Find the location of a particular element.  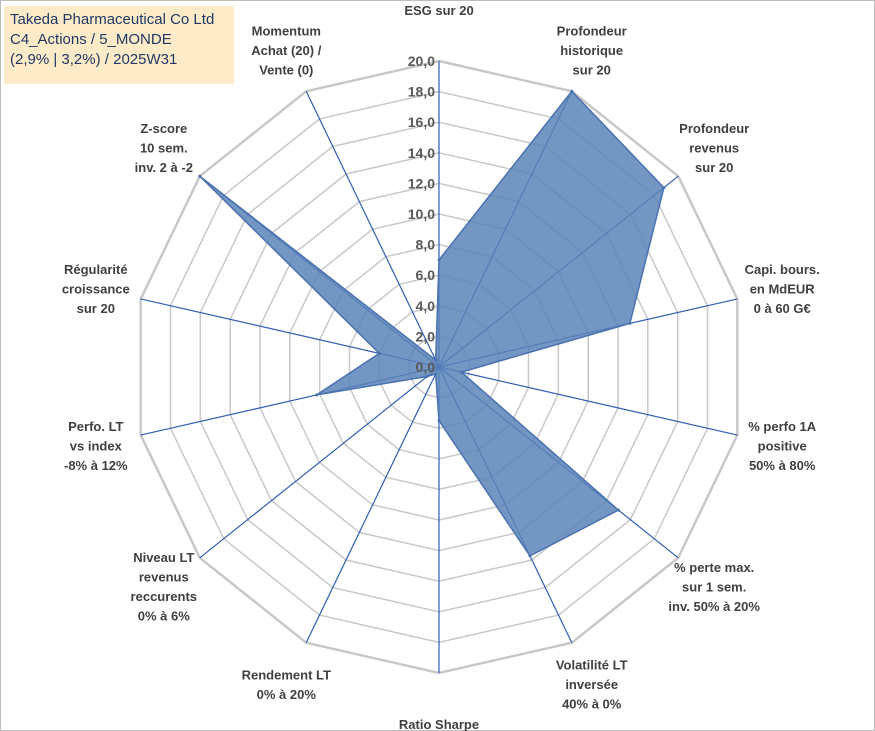

tick-label: 16,0 is located at coordinates (421, 122).